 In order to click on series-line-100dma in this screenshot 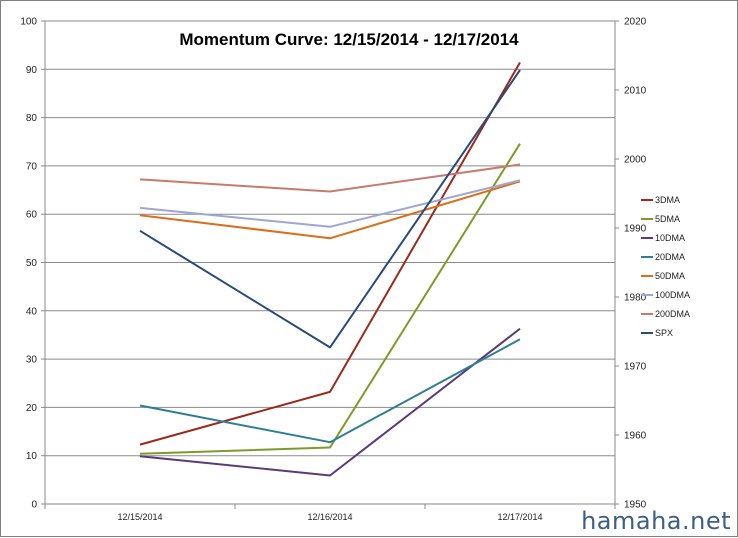, I will do `click(330, 203)`.